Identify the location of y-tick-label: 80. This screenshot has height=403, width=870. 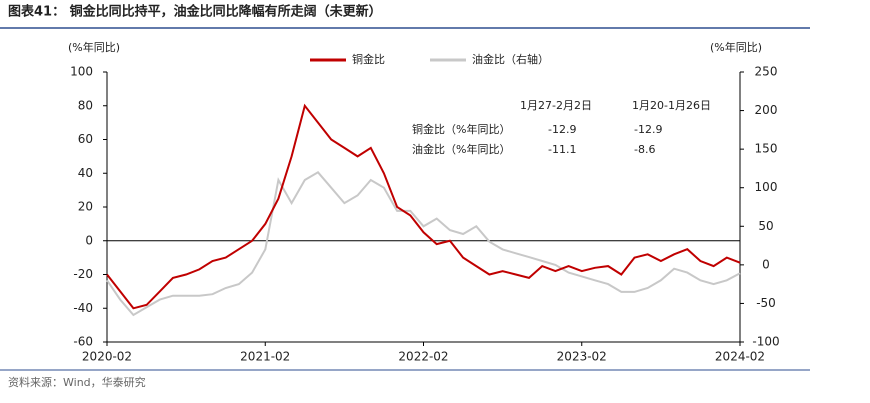
(85, 105).